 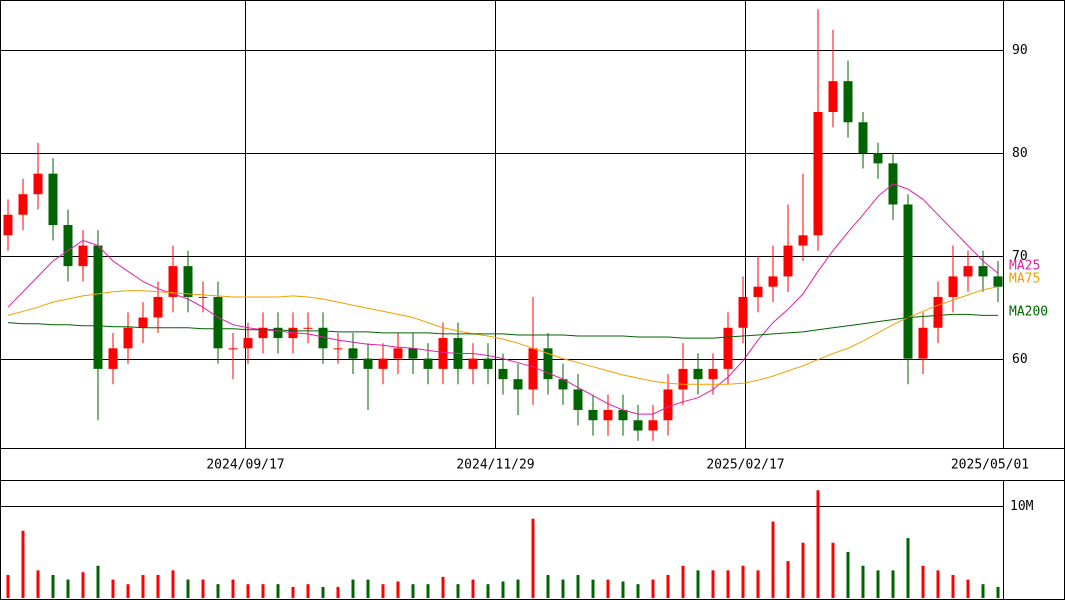 I want to click on y-tick-label: 90, so click(x=1020, y=50).